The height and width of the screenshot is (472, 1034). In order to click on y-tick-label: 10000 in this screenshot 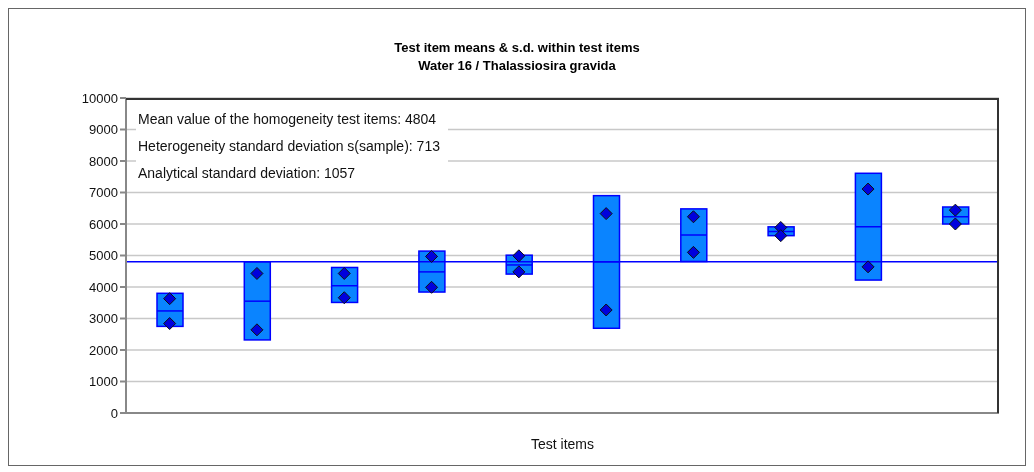, I will do `click(99, 98)`.